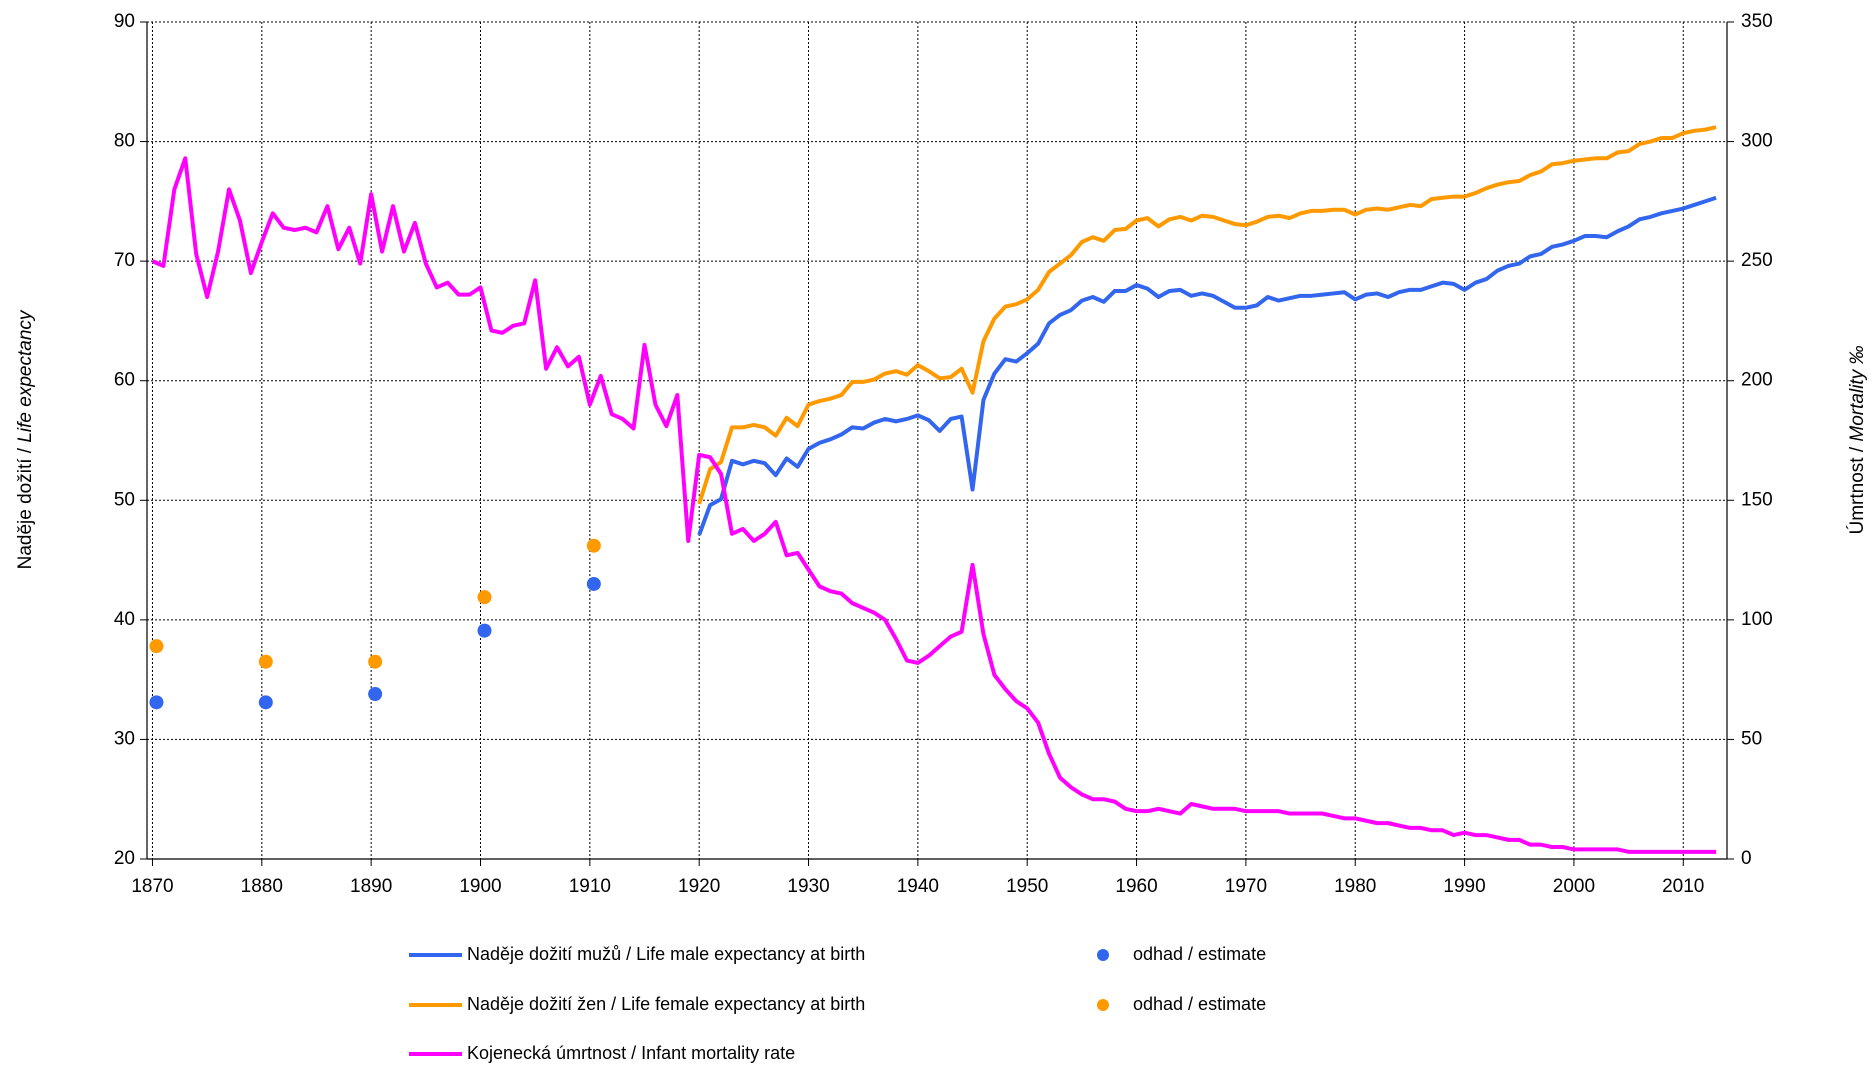 This screenshot has width=1876, height=1066. What do you see at coordinates (152, 886) in the screenshot?
I see `x-tick-label: 1870` at bounding box center [152, 886].